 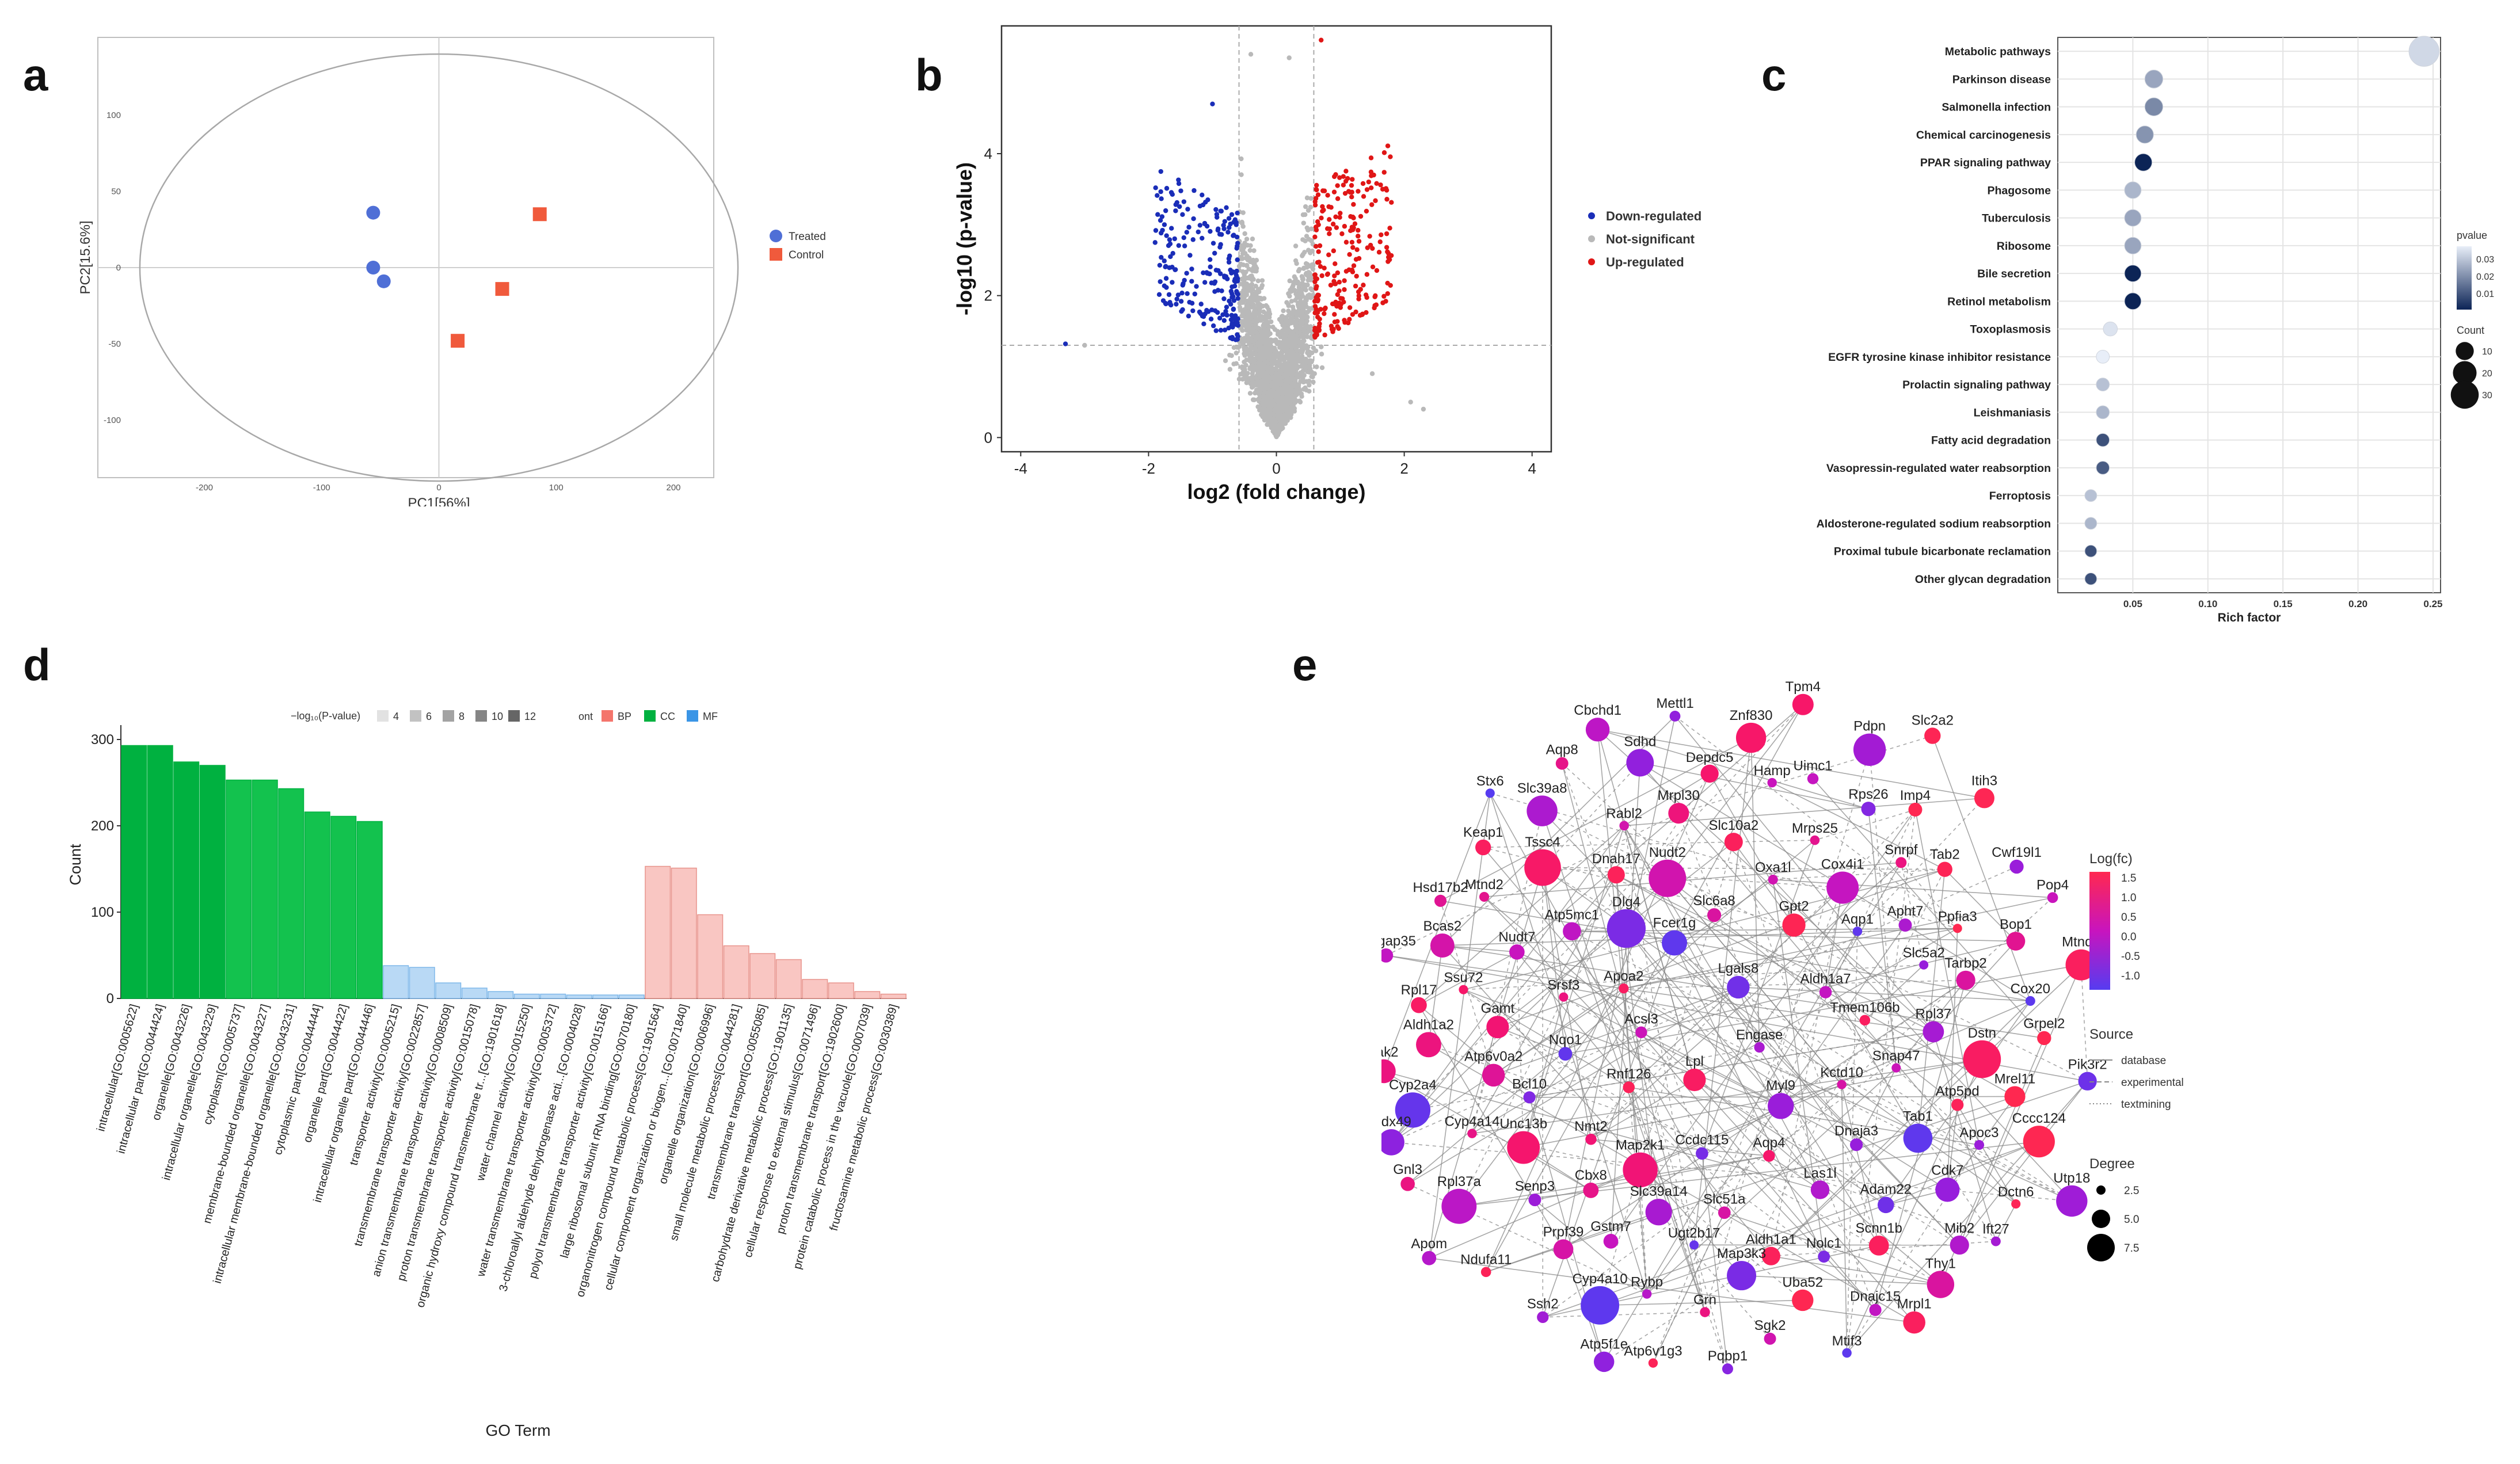 I want to click on network-node-label: Nolc1, so click(x=1823, y=1243).